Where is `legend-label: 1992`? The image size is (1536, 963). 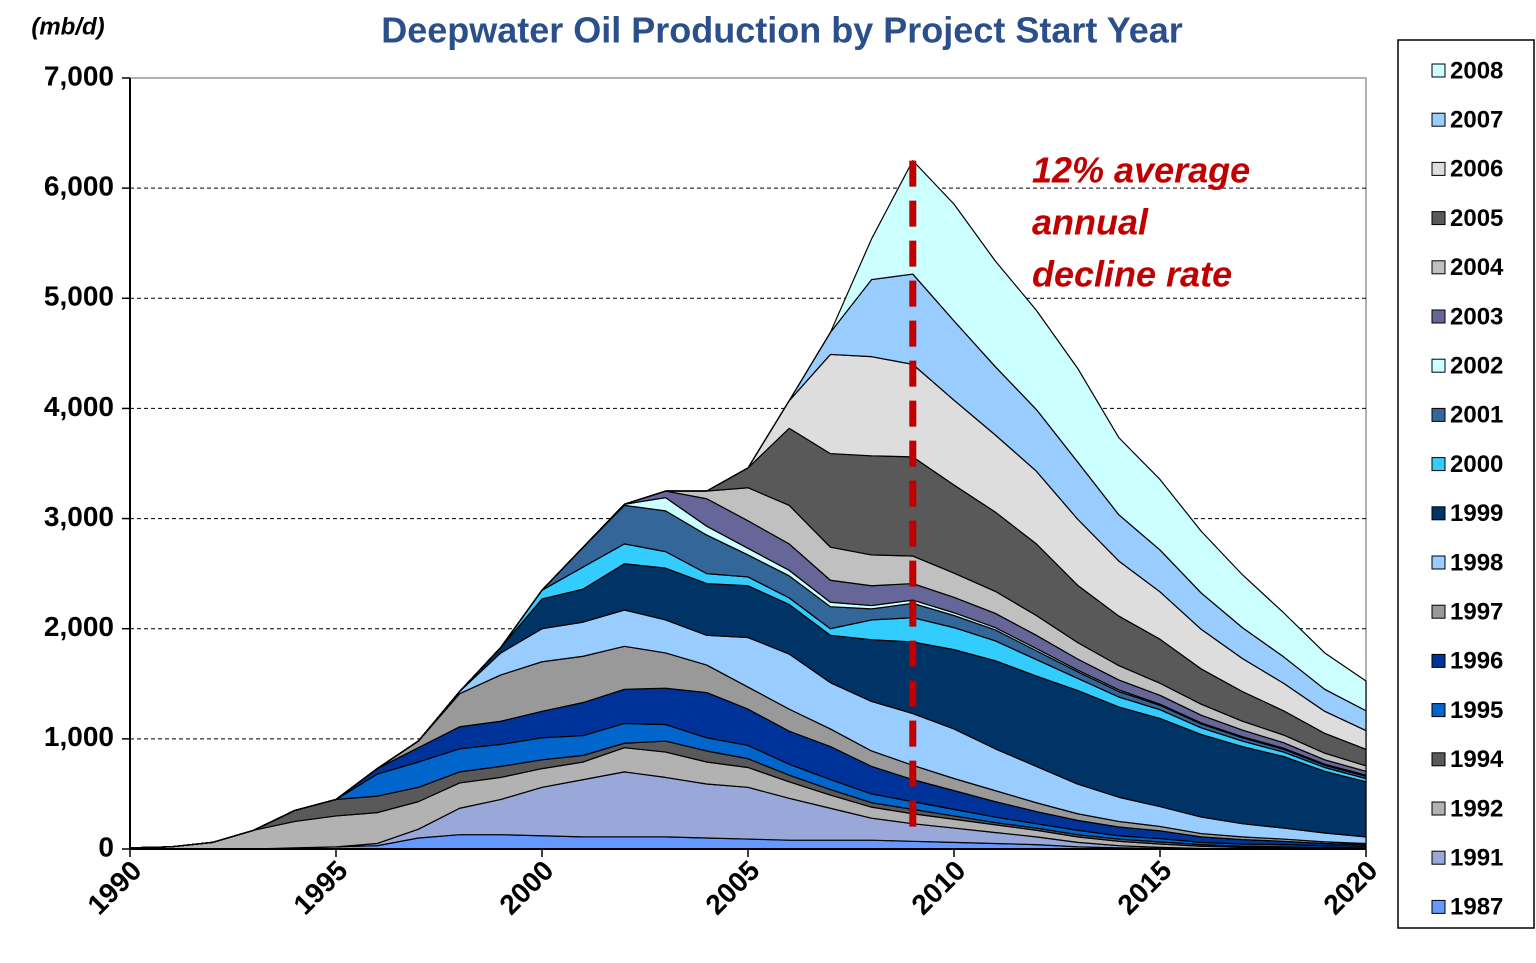 legend-label: 1992 is located at coordinates (1476, 808).